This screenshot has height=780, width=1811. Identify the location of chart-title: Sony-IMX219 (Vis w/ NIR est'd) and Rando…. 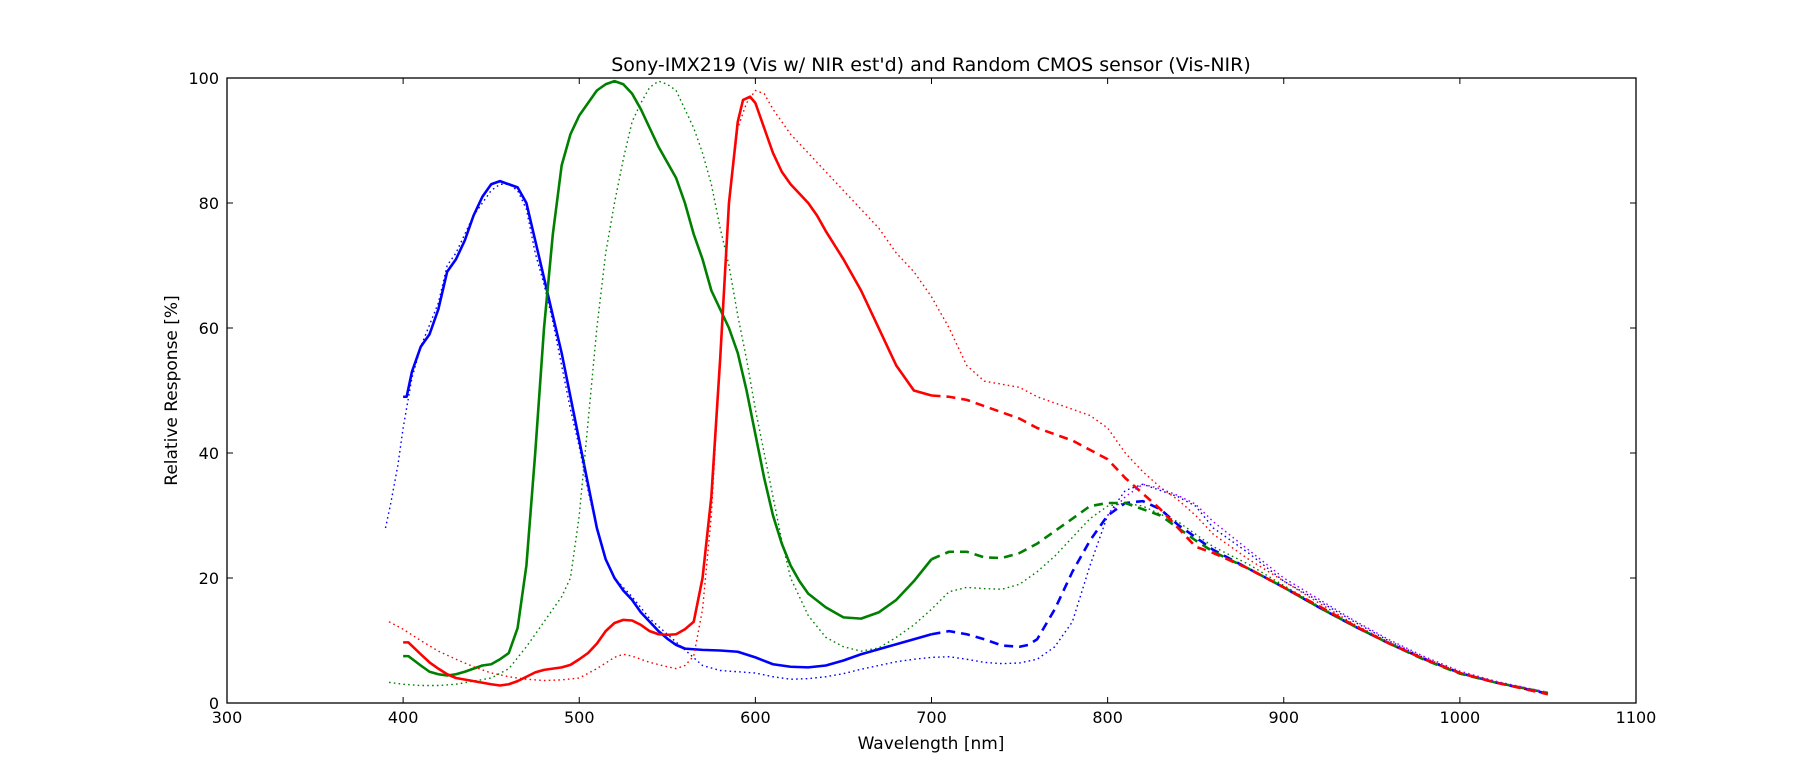
(931, 65).